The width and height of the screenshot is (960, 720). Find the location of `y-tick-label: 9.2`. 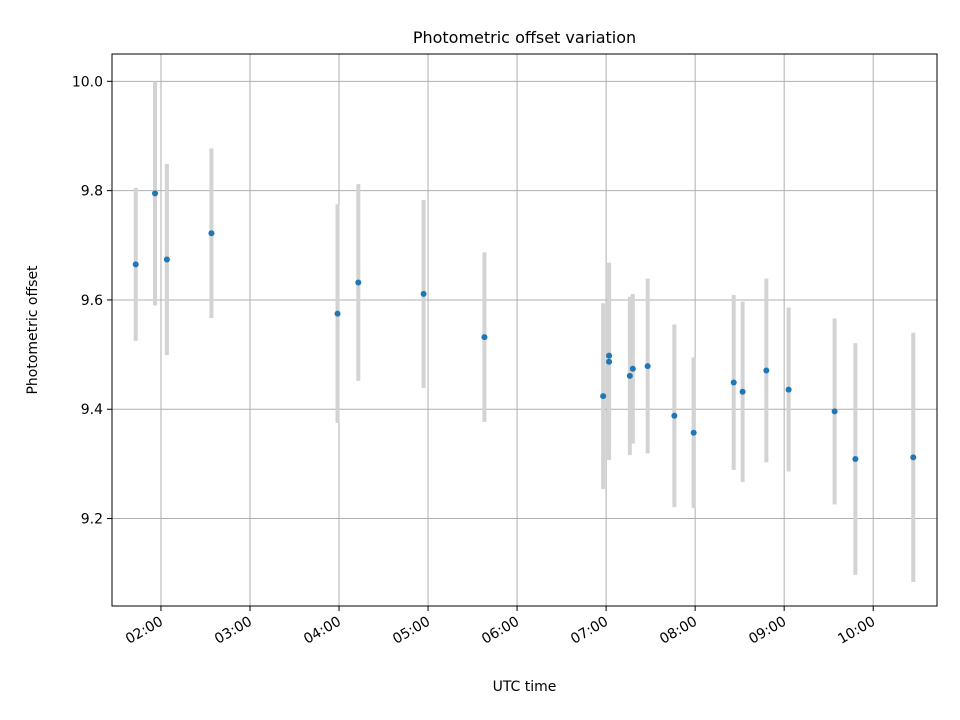

y-tick-label: 9.2 is located at coordinates (92, 520).